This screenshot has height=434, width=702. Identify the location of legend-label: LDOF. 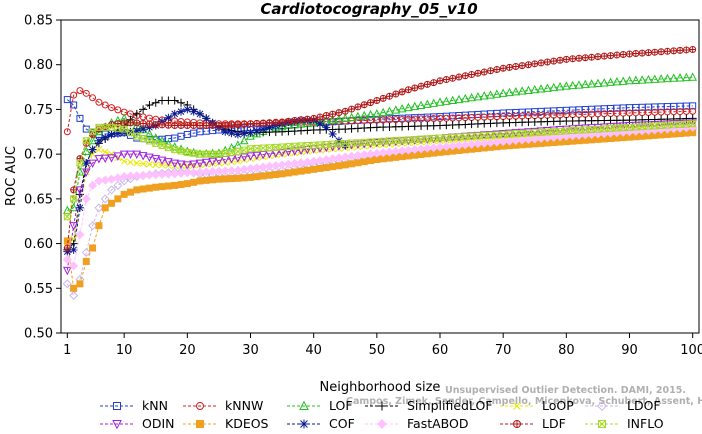
(644, 405).